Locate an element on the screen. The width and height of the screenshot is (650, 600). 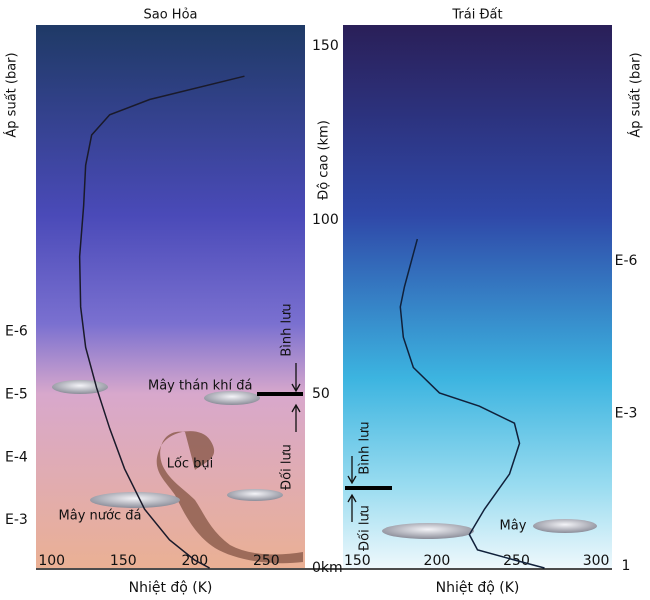
y2-tick-label: 1 is located at coordinates (626, 566).